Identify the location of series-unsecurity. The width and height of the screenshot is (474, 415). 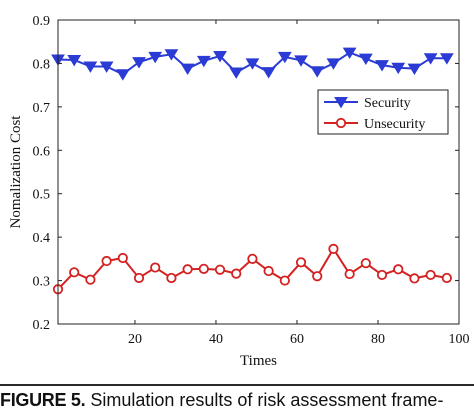
(252, 269).